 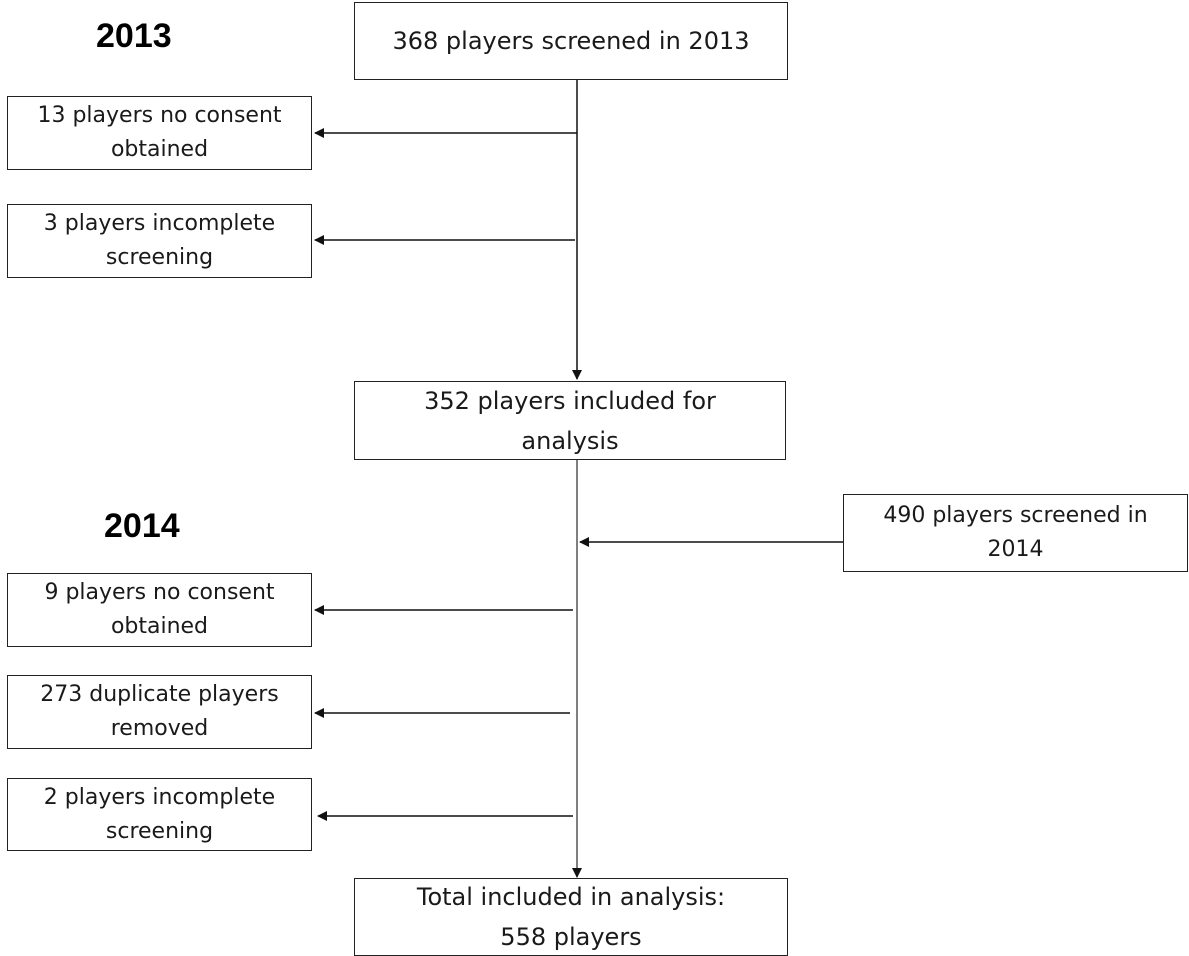 I want to click on total-included-box: Total included in analysis: 558 players, so click(x=571, y=917).